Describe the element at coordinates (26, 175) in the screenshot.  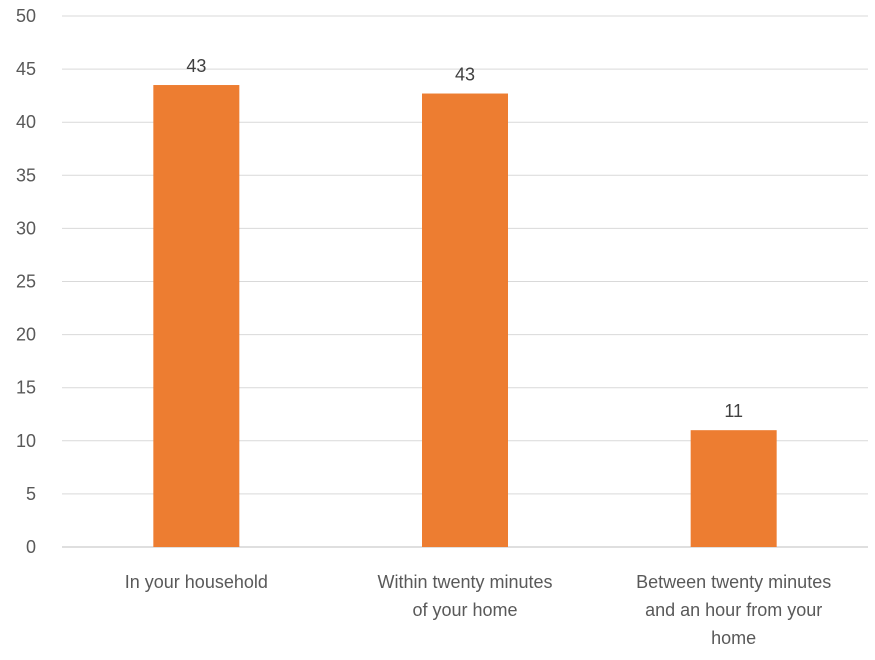
I see `y-tick-label: 35` at that location.